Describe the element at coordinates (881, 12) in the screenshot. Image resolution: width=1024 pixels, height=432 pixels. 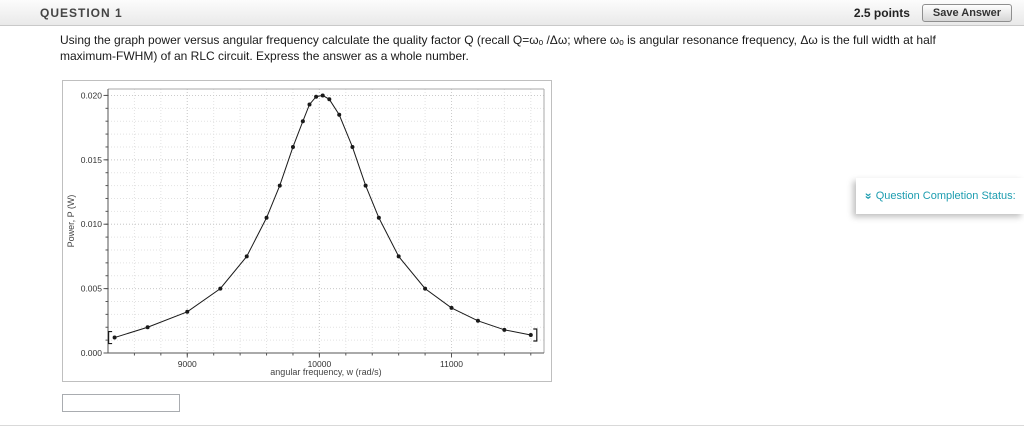
I see `points-label: 2.5 points` at that location.